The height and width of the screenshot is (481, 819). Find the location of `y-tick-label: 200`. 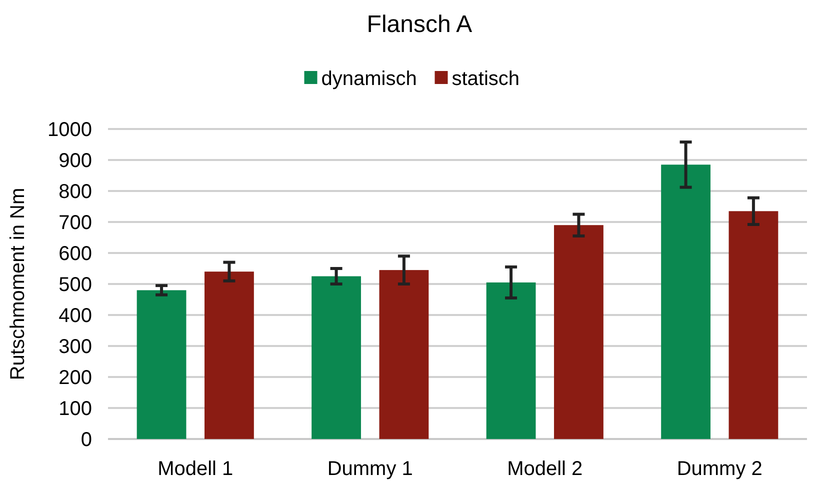

y-tick-label: 200 is located at coordinates (75, 378).